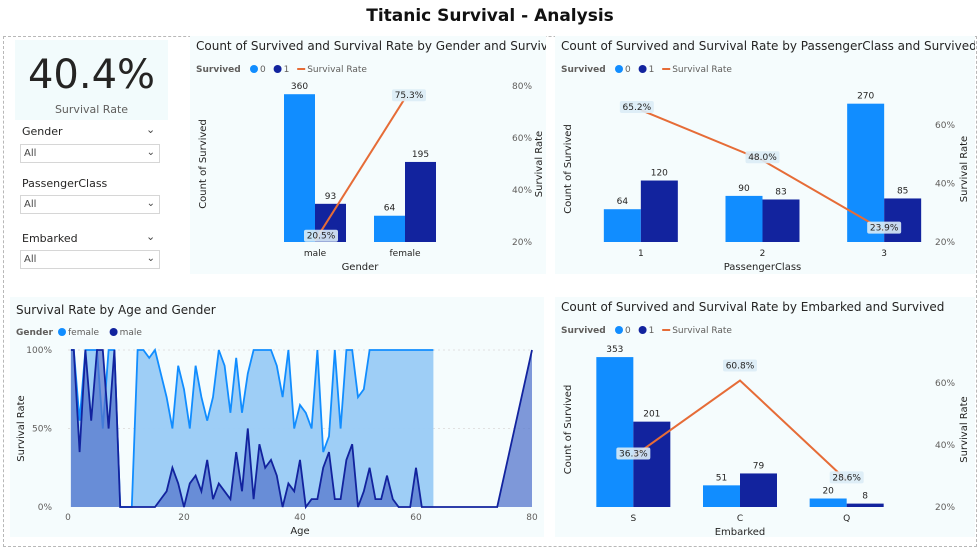 This screenshot has width=980, height=549. I want to click on bar-0-S, so click(615, 432).